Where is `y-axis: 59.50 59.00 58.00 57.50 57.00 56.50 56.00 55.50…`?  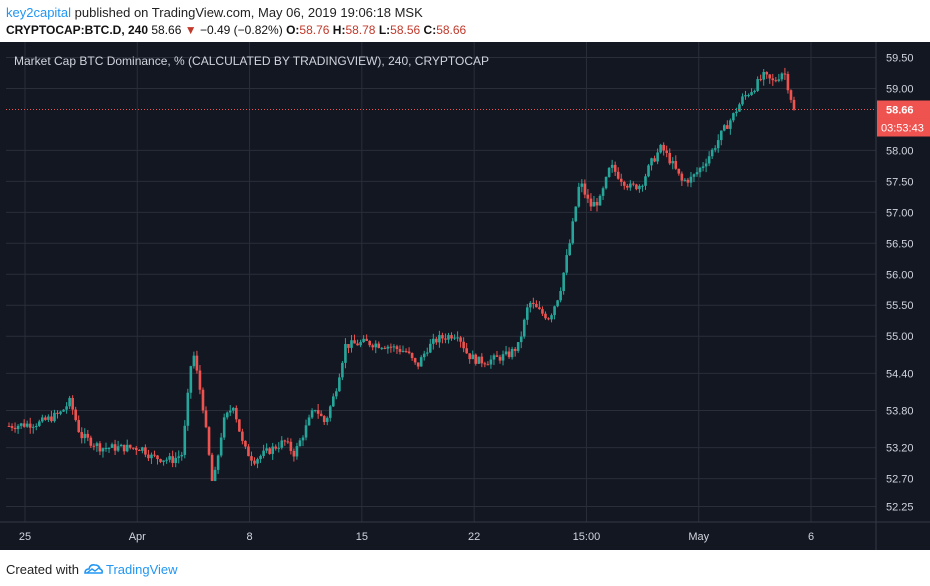 y-axis: 59.50 59.00 58.00 57.50 57.00 56.50 56.00 55.50… is located at coordinates (894, 296).